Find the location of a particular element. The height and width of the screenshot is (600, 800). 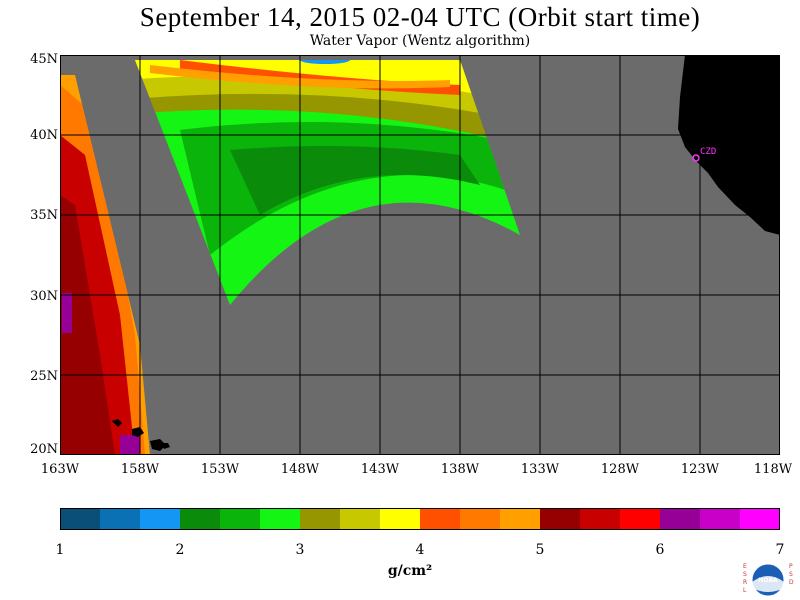

colorbar-tick-4: 4 is located at coordinates (420, 550).